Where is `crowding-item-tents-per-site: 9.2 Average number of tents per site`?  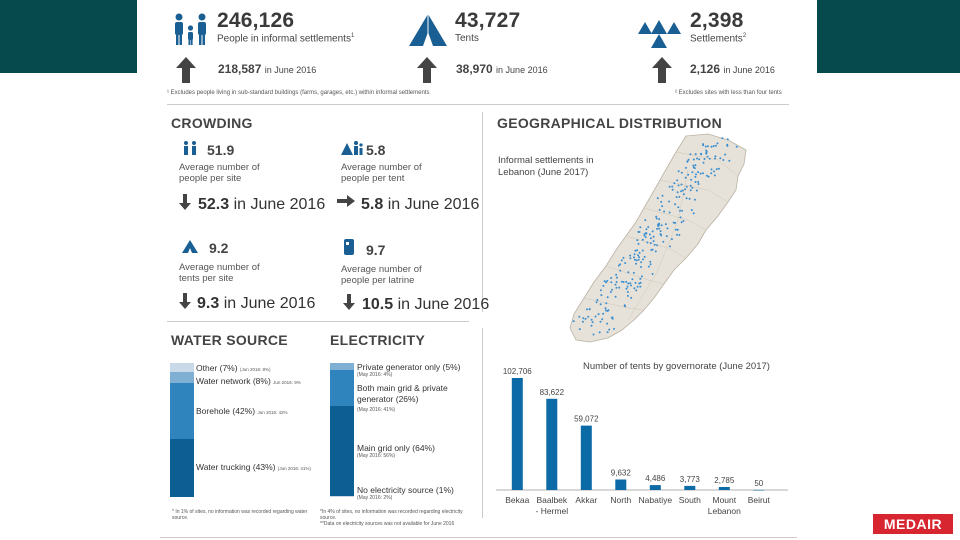 crowding-item-tents-per-site: 9.2 Average number of tents per site is located at coordinates (219, 262).